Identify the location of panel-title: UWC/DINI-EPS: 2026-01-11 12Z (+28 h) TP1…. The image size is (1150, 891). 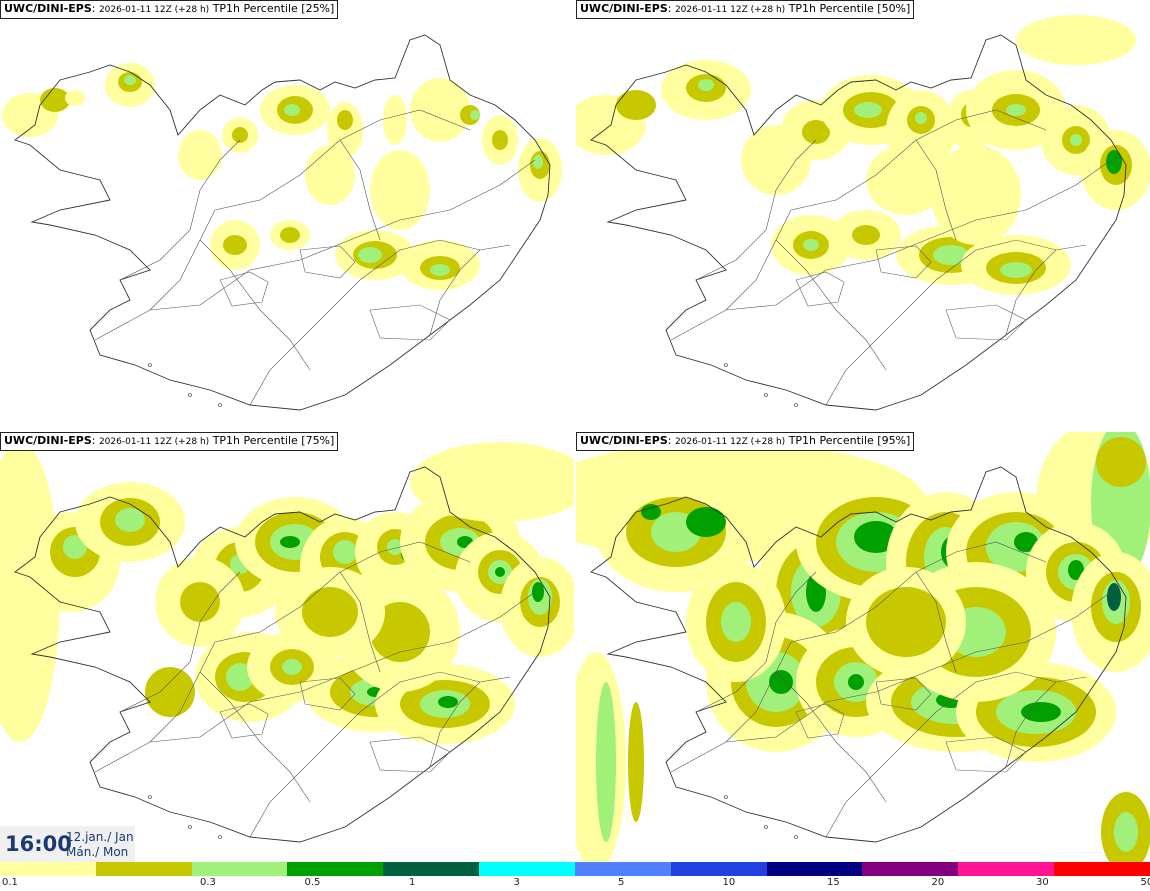
(745, 9).